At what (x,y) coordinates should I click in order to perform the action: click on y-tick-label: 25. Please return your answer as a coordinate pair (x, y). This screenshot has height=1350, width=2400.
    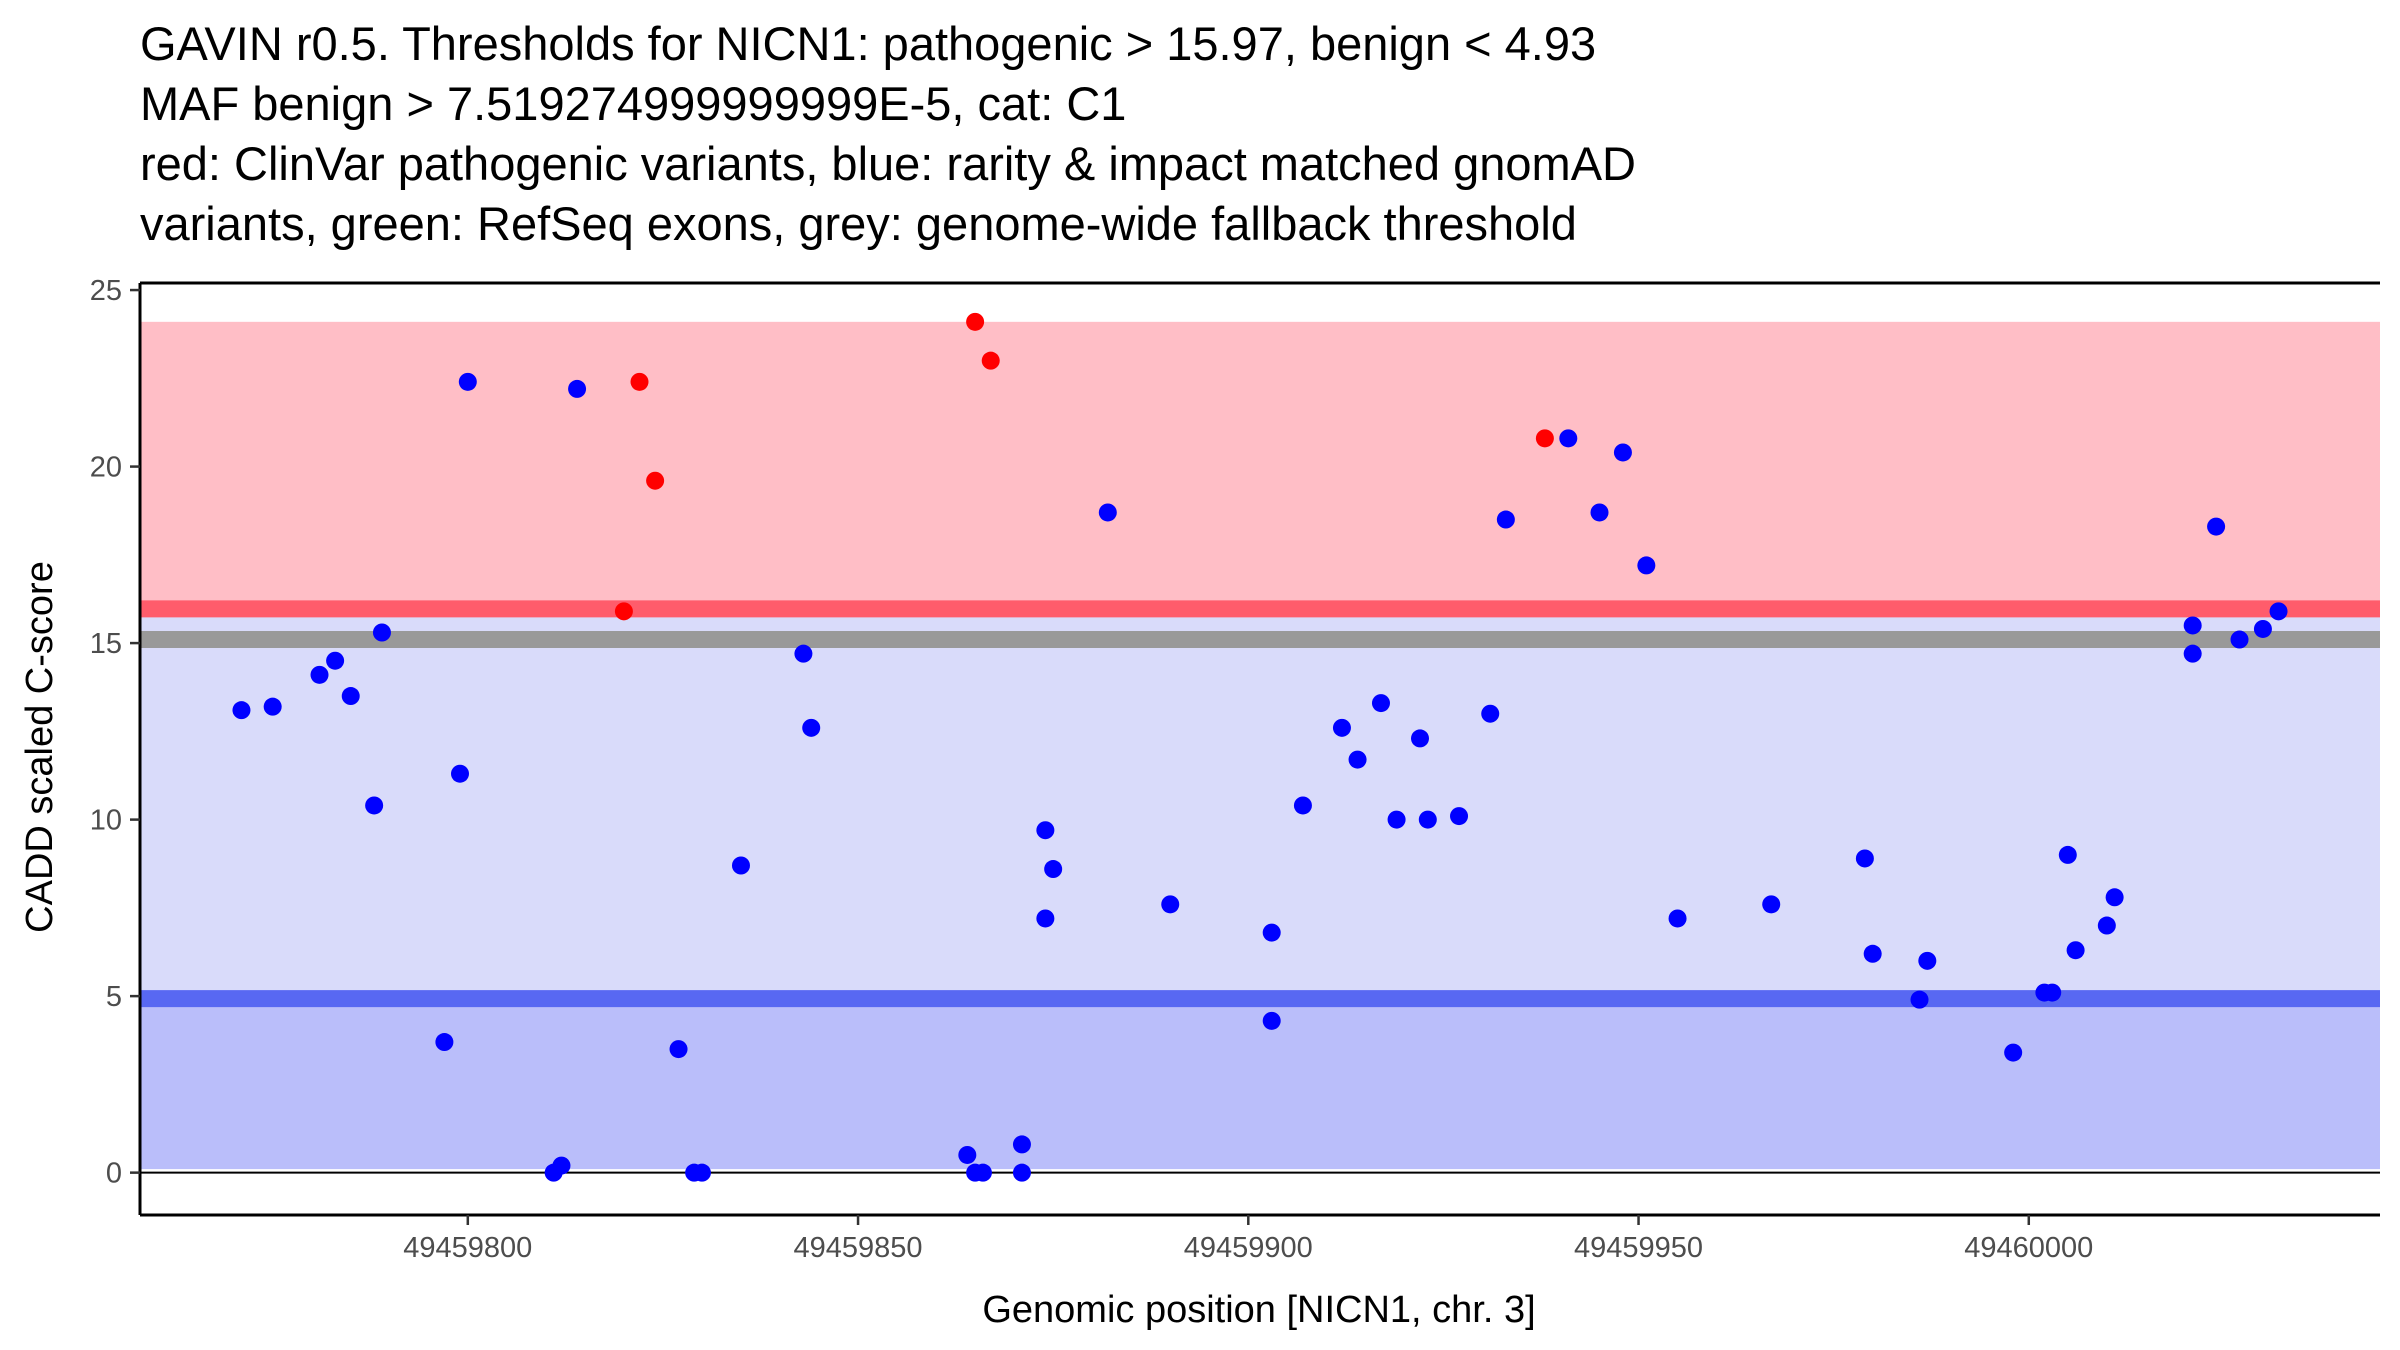
    Looking at the image, I should click on (106, 291).